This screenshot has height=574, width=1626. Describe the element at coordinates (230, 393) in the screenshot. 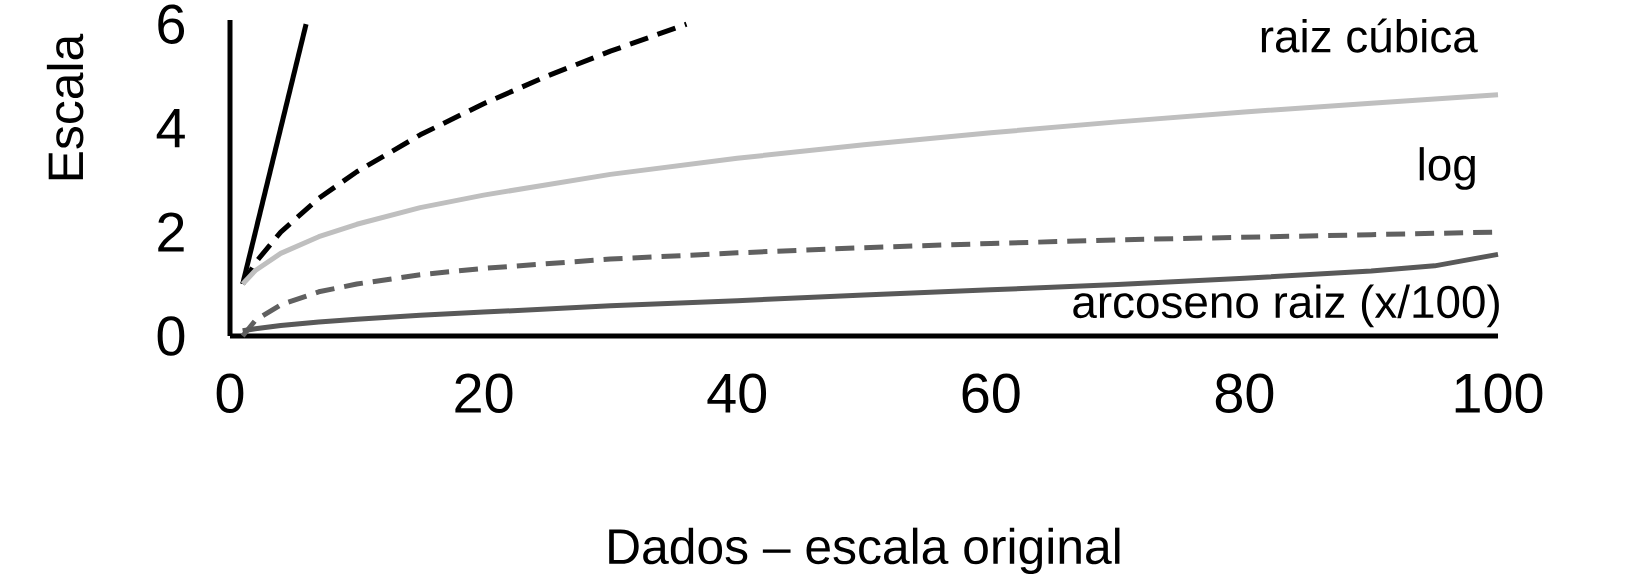

I see `x-tick-label: 0` at that location.